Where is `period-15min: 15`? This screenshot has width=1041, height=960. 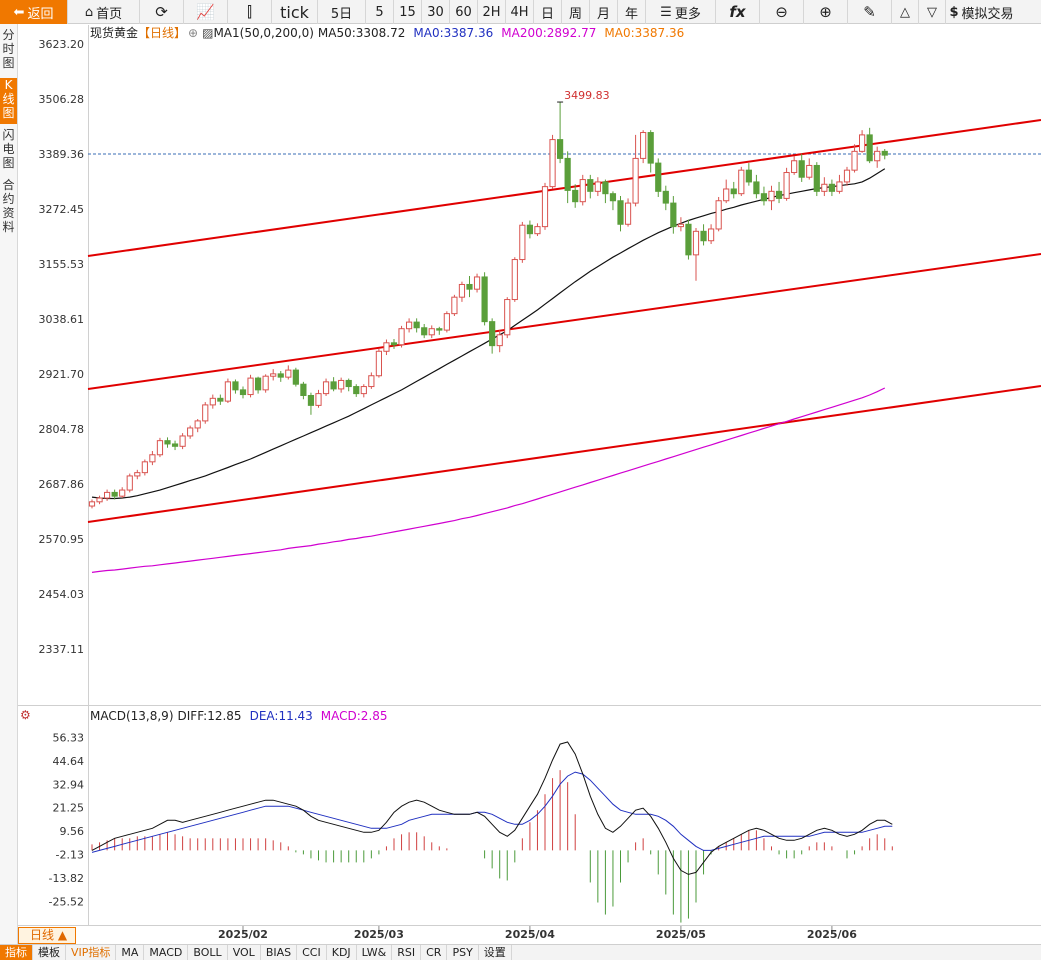
period-15min: 15 is located at coordinates (408, 12).